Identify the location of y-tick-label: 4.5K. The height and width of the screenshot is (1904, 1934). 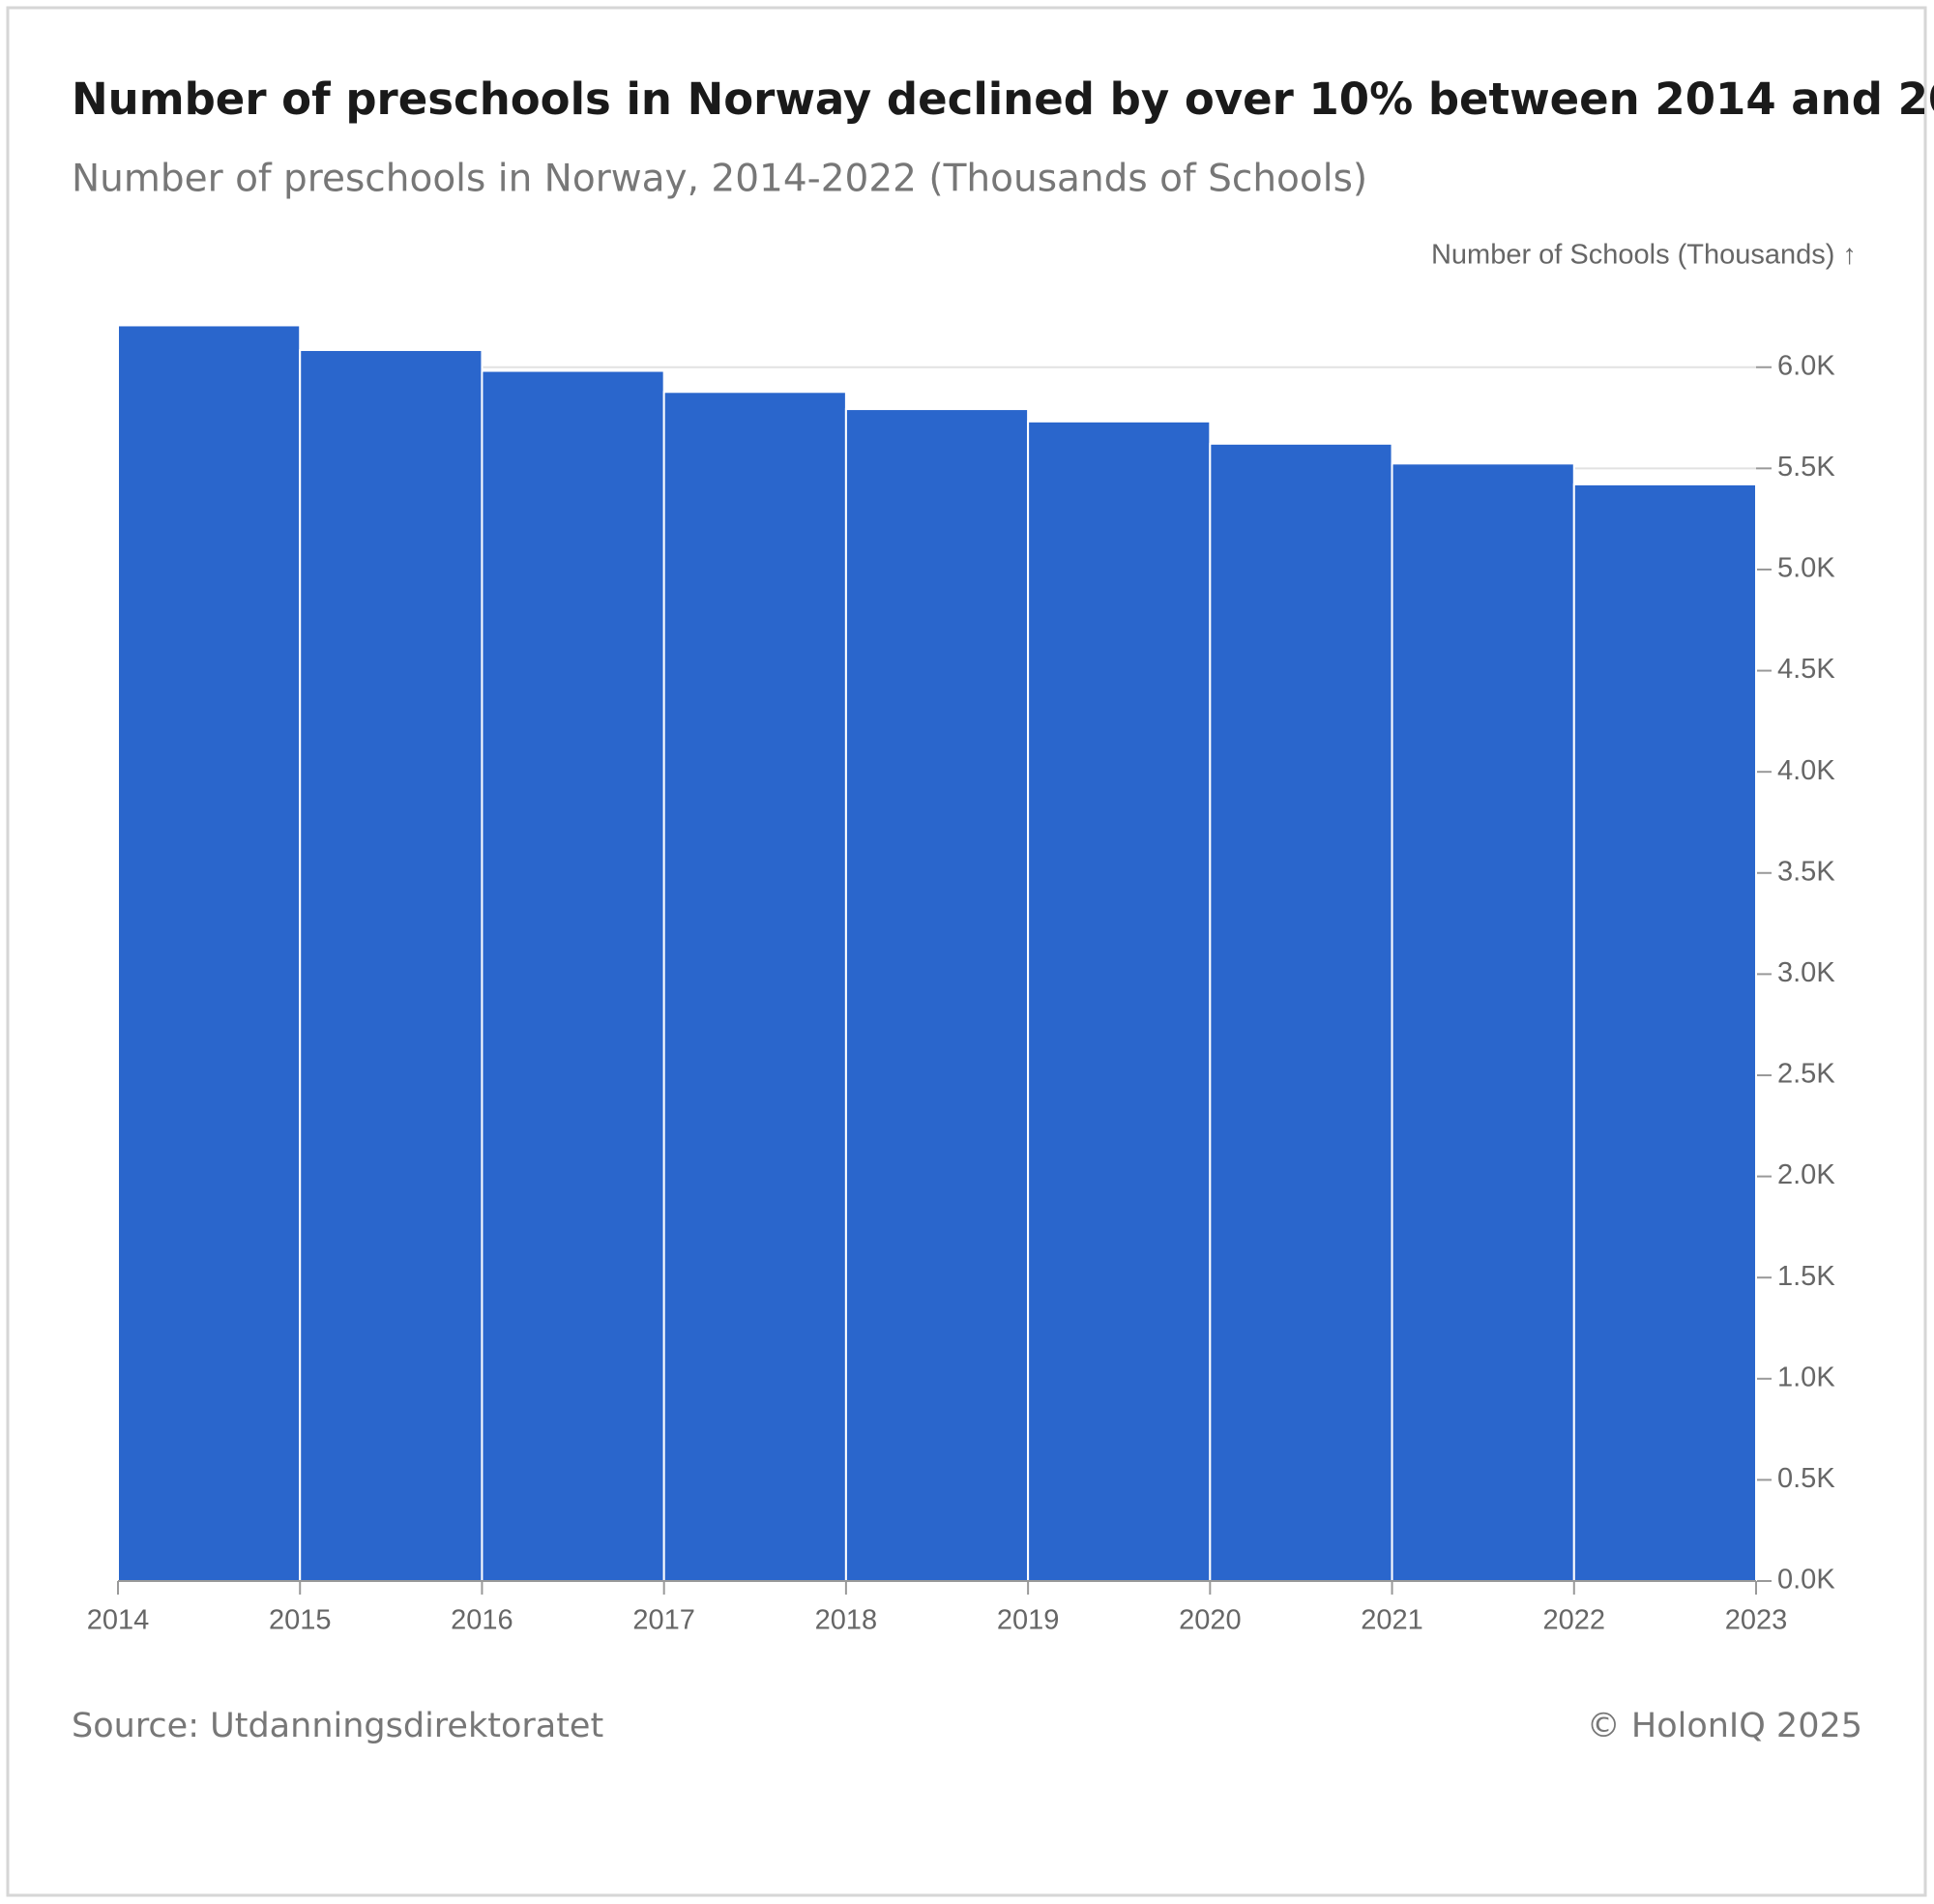
(1806, 670).